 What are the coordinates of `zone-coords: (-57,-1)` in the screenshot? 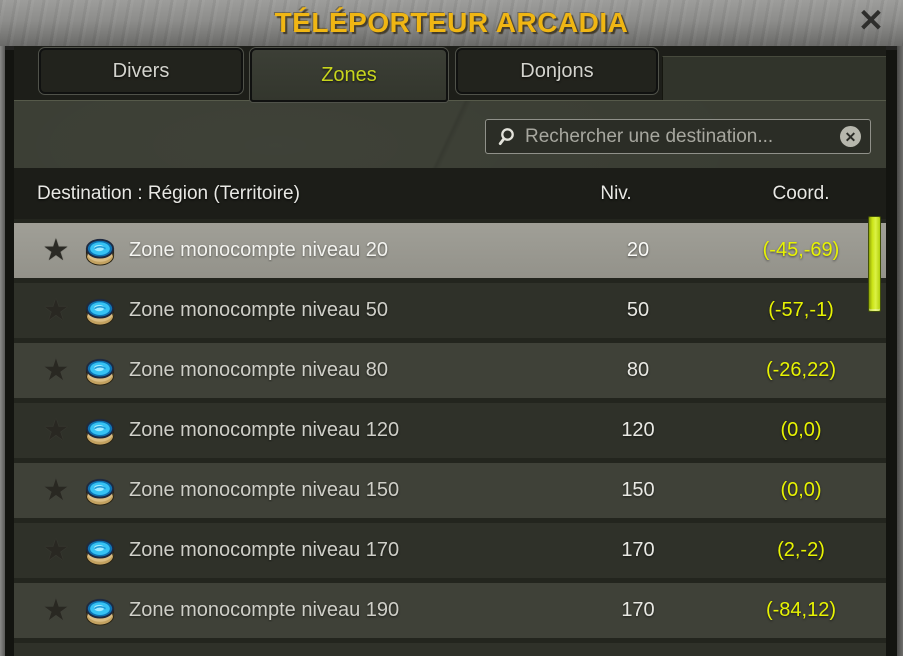 It's located at (801, 310).